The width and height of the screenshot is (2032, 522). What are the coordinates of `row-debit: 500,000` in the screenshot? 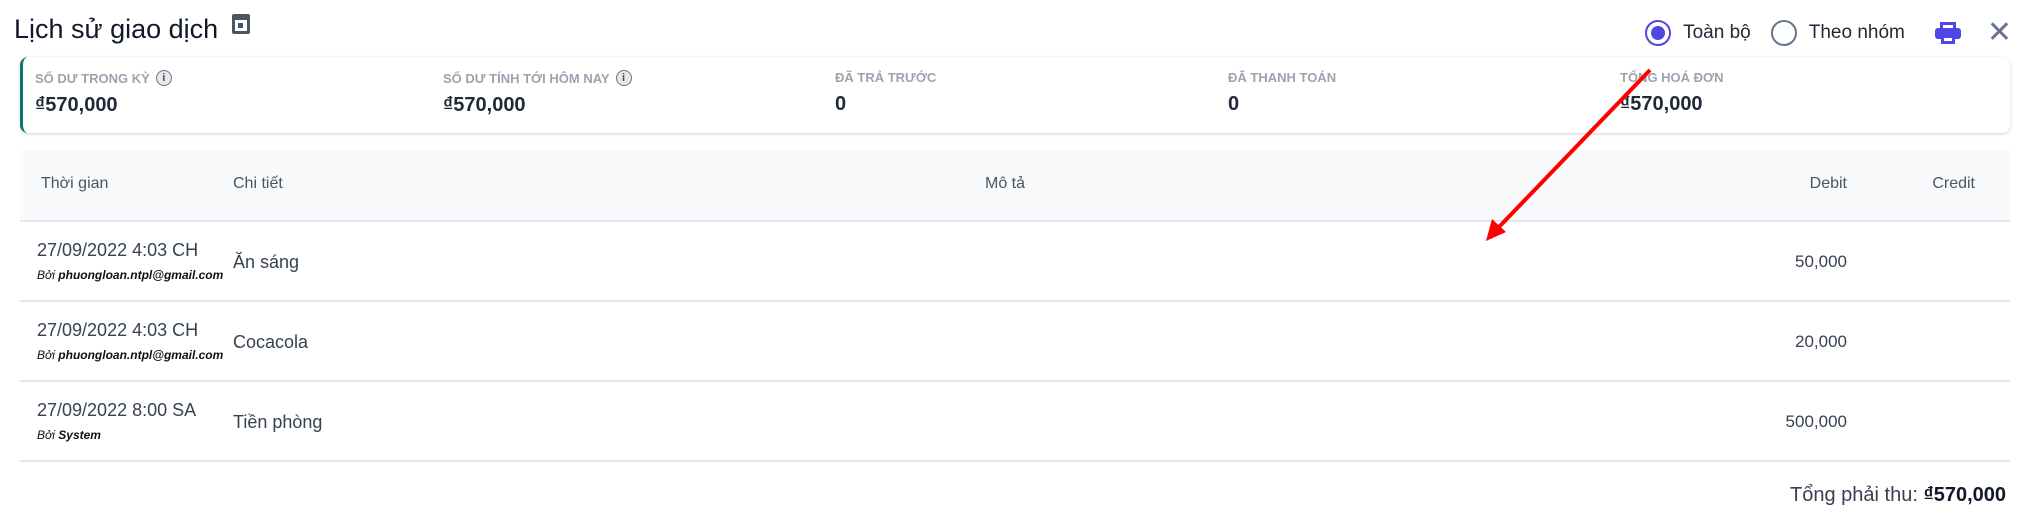 It's located at (1816, 421).